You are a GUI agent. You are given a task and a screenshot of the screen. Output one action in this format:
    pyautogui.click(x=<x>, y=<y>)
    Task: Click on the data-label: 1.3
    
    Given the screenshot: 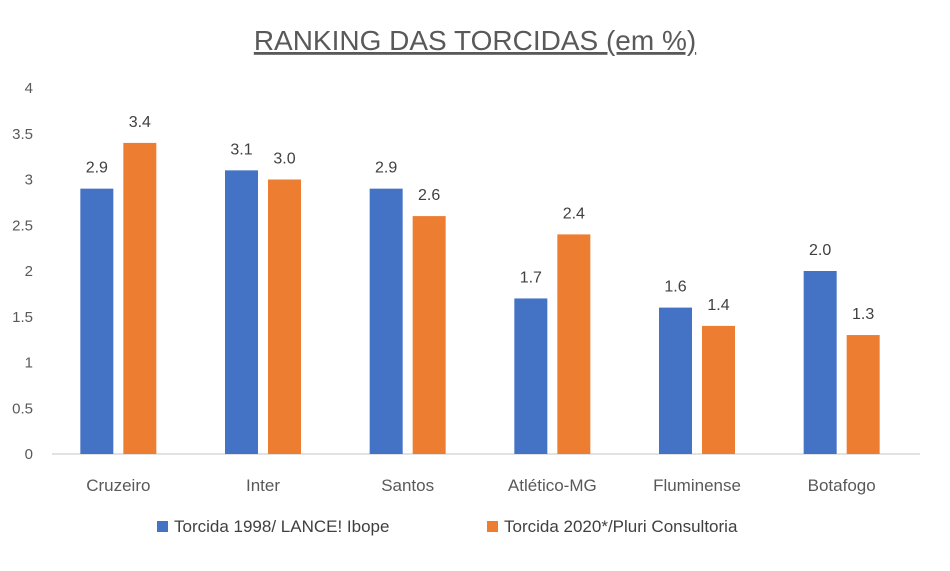 What is the action you would take?
    pyautogui.click(x=863, y=314)
    